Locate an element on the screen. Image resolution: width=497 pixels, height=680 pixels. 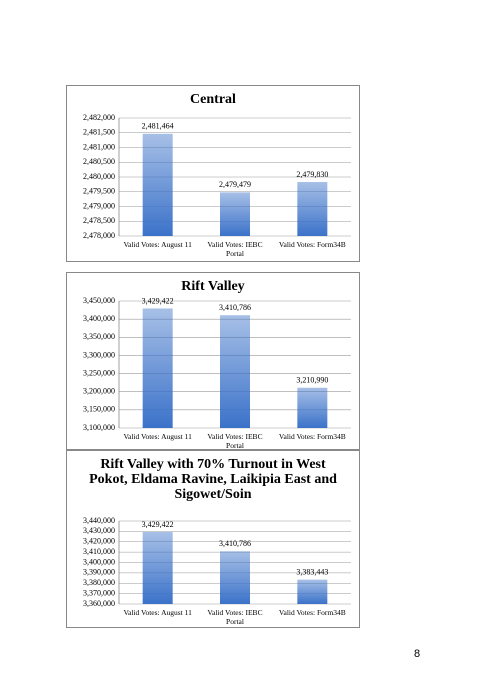
chart-title: Central is located at coordinates (213, 99).